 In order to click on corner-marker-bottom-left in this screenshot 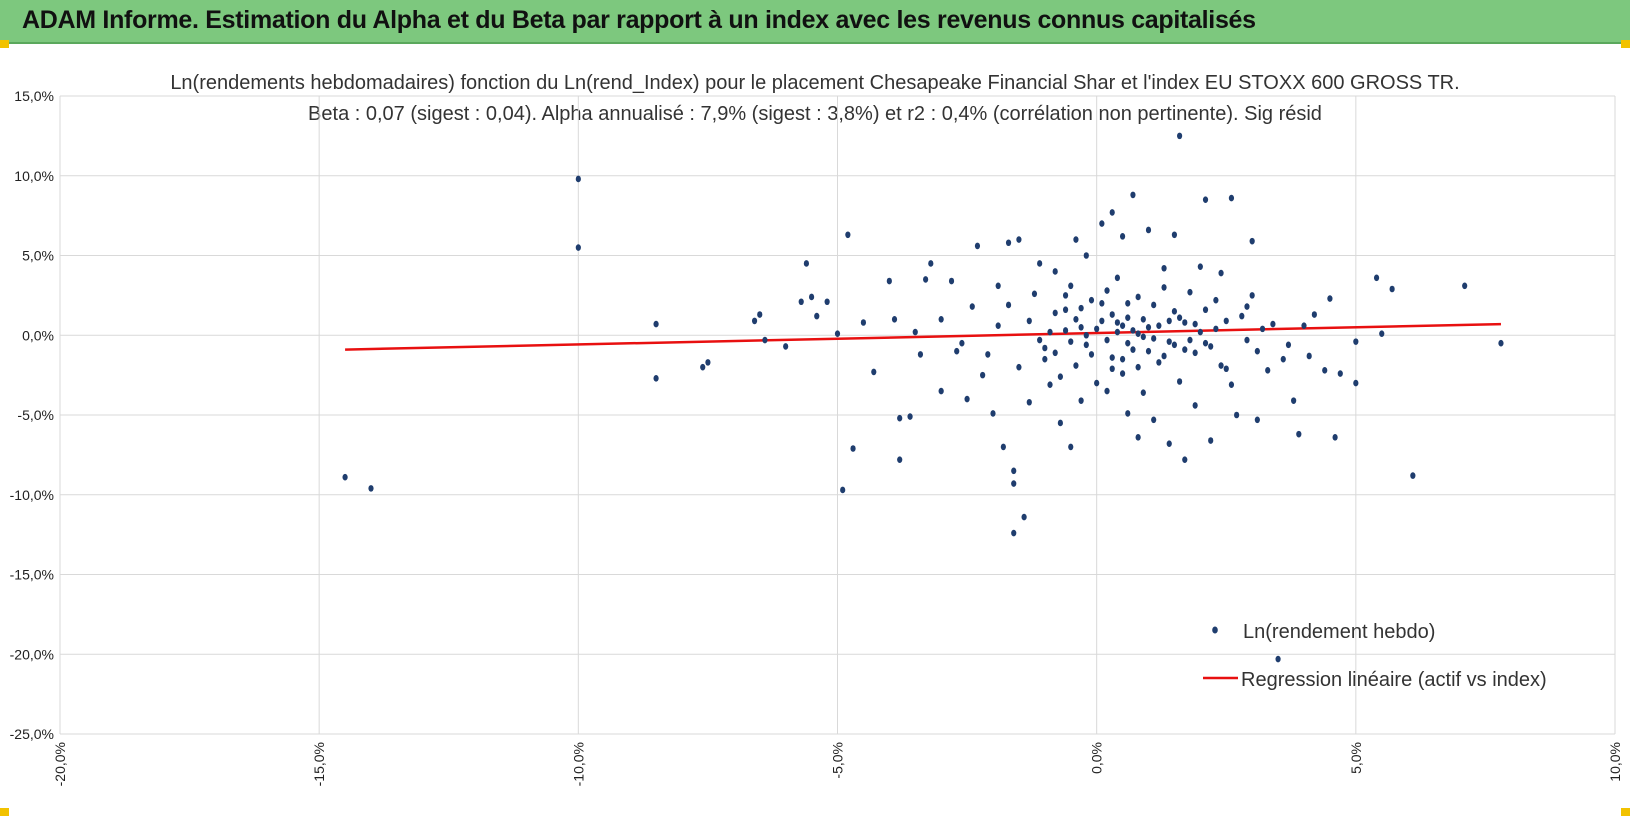, I will do `click(4, 812)`.